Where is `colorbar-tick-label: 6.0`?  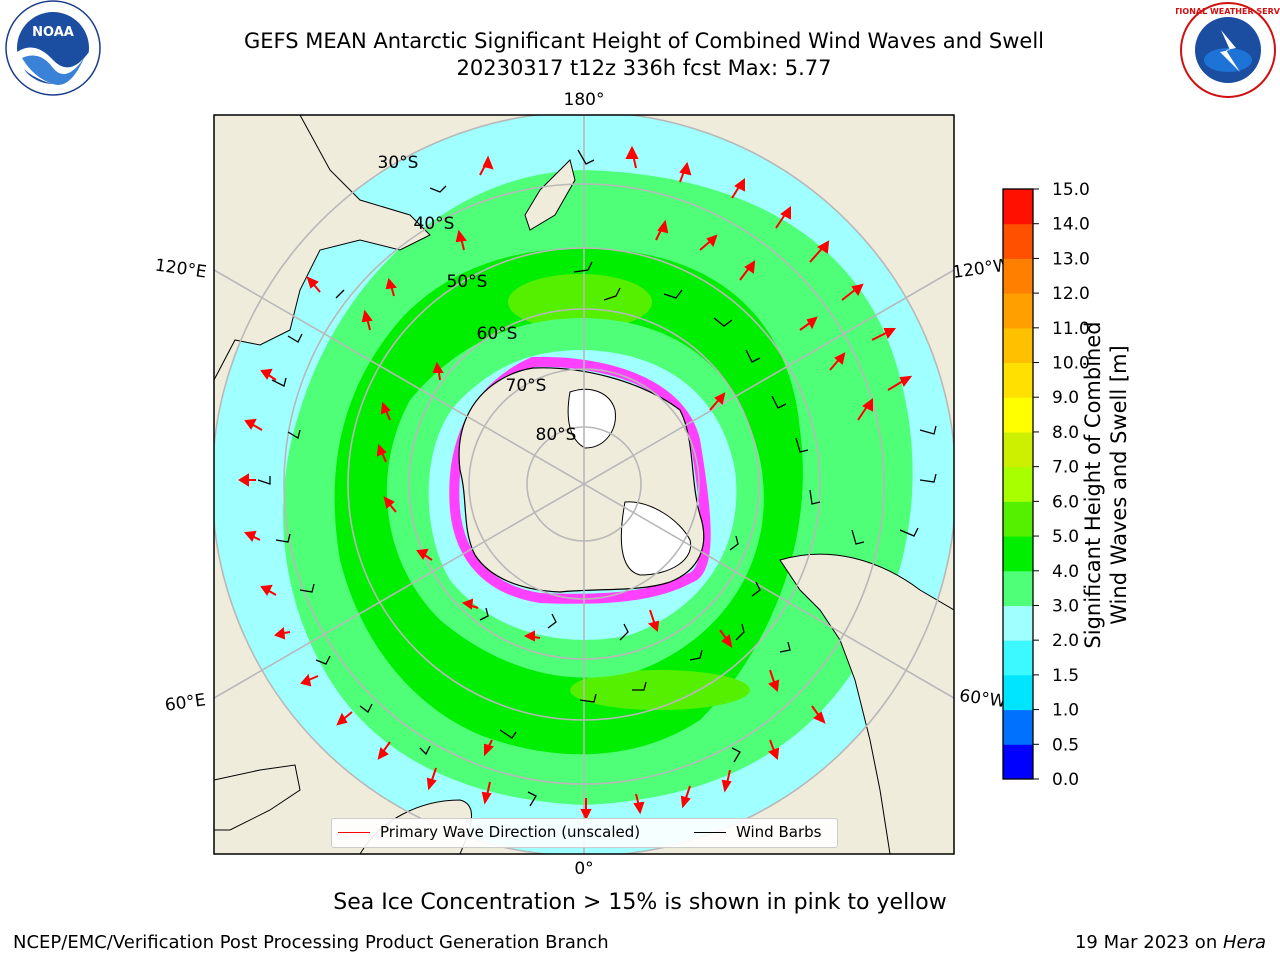
colorbar-tick-label: 6.0 is located at coordinates (1065, 502).